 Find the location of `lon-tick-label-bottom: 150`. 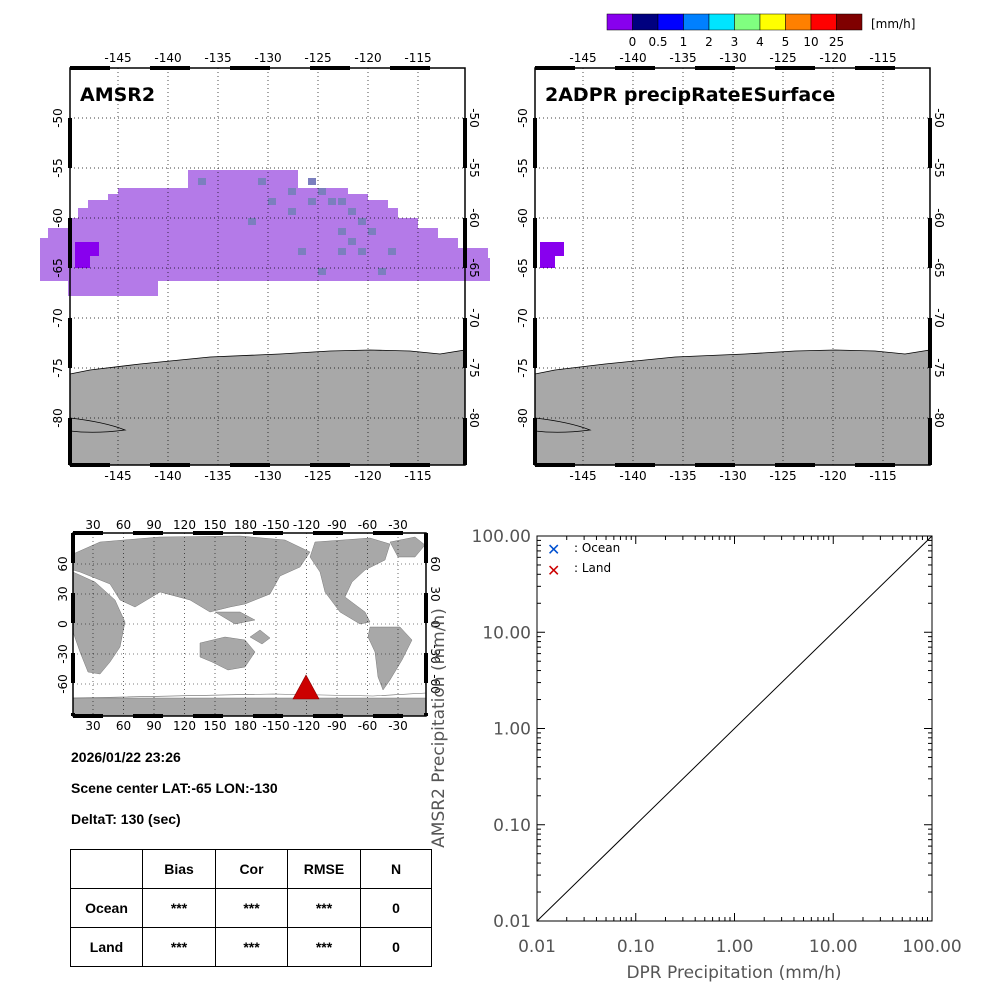

lon-tick-label-bottom: 150 is located at coordinates (215, 726).